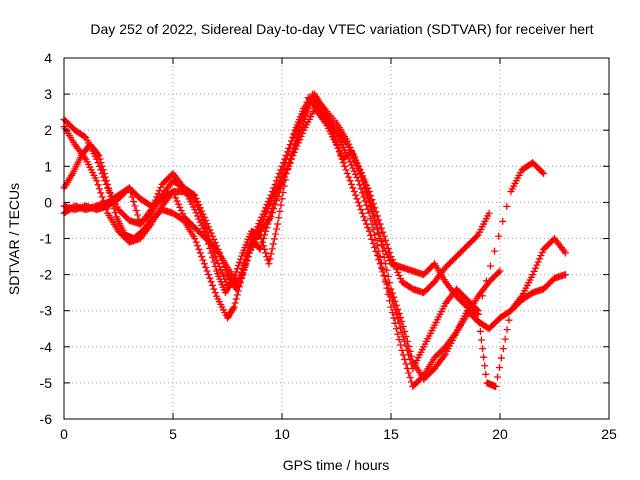 This screenshot has height=480, width=640. Describe the element at coordinates (500, 434) in the screenshot. I see `x-tick-label: 20` at that location.